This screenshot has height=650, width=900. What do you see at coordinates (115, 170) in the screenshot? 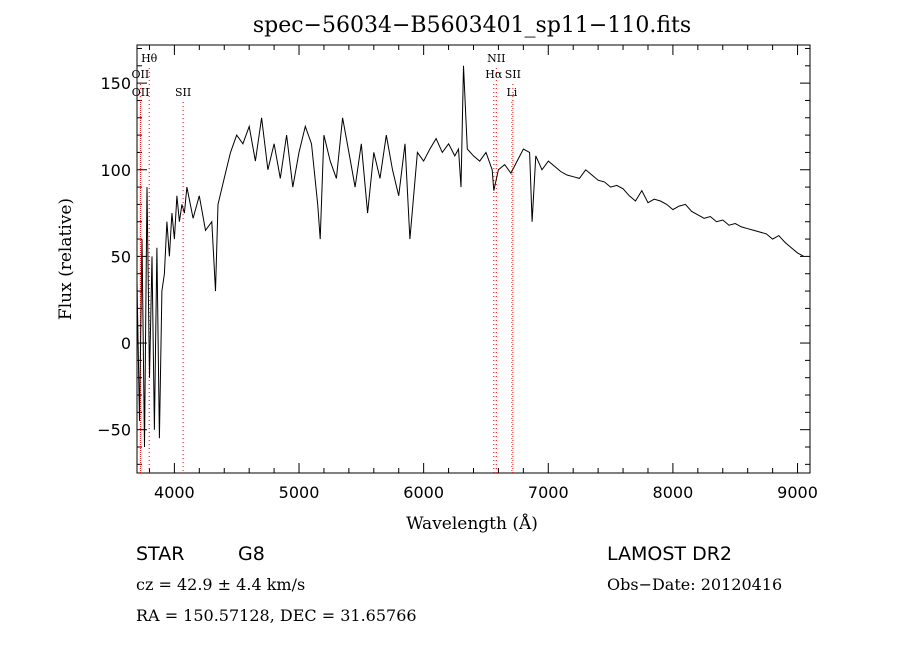
I see `y-tick-label: 100` at bounding box center [115, 170].